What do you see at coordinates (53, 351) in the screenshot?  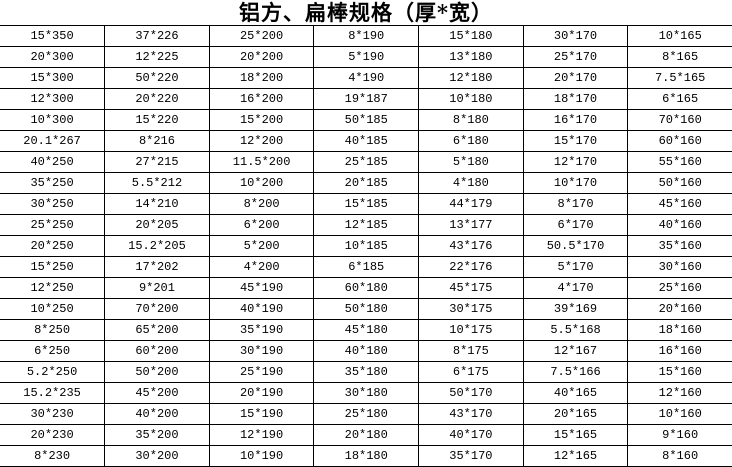 I see `table-cell: 6*250` at bounding box center [53, 351].